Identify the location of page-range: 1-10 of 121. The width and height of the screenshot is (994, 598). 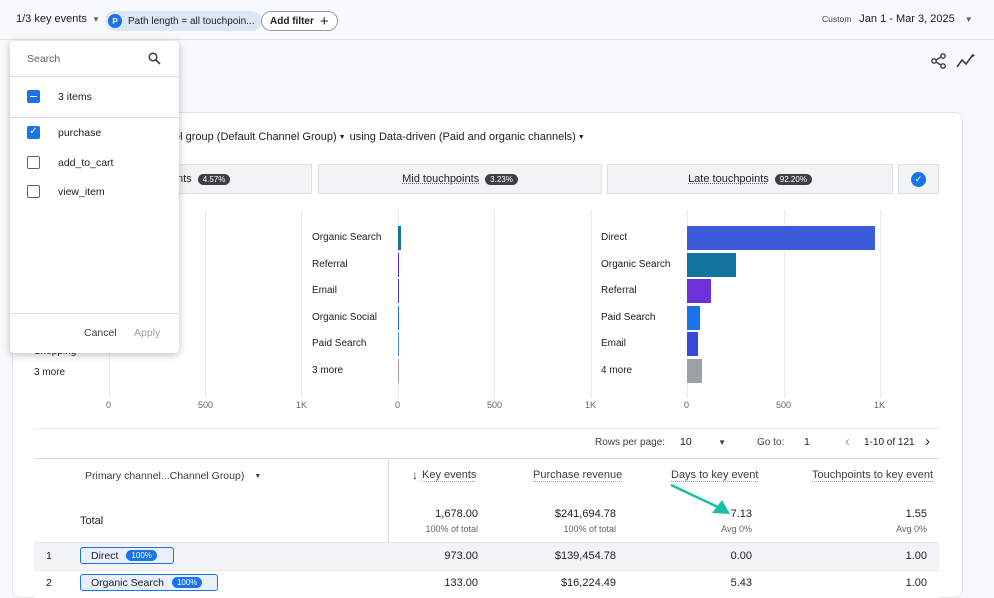
(889, 442).